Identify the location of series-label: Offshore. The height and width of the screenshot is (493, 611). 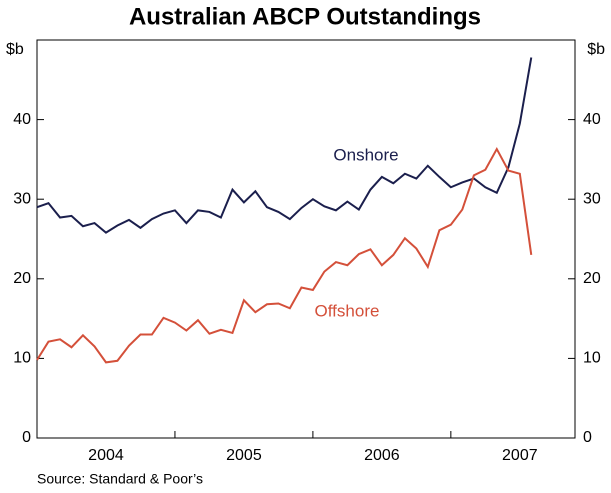
(347, 310).